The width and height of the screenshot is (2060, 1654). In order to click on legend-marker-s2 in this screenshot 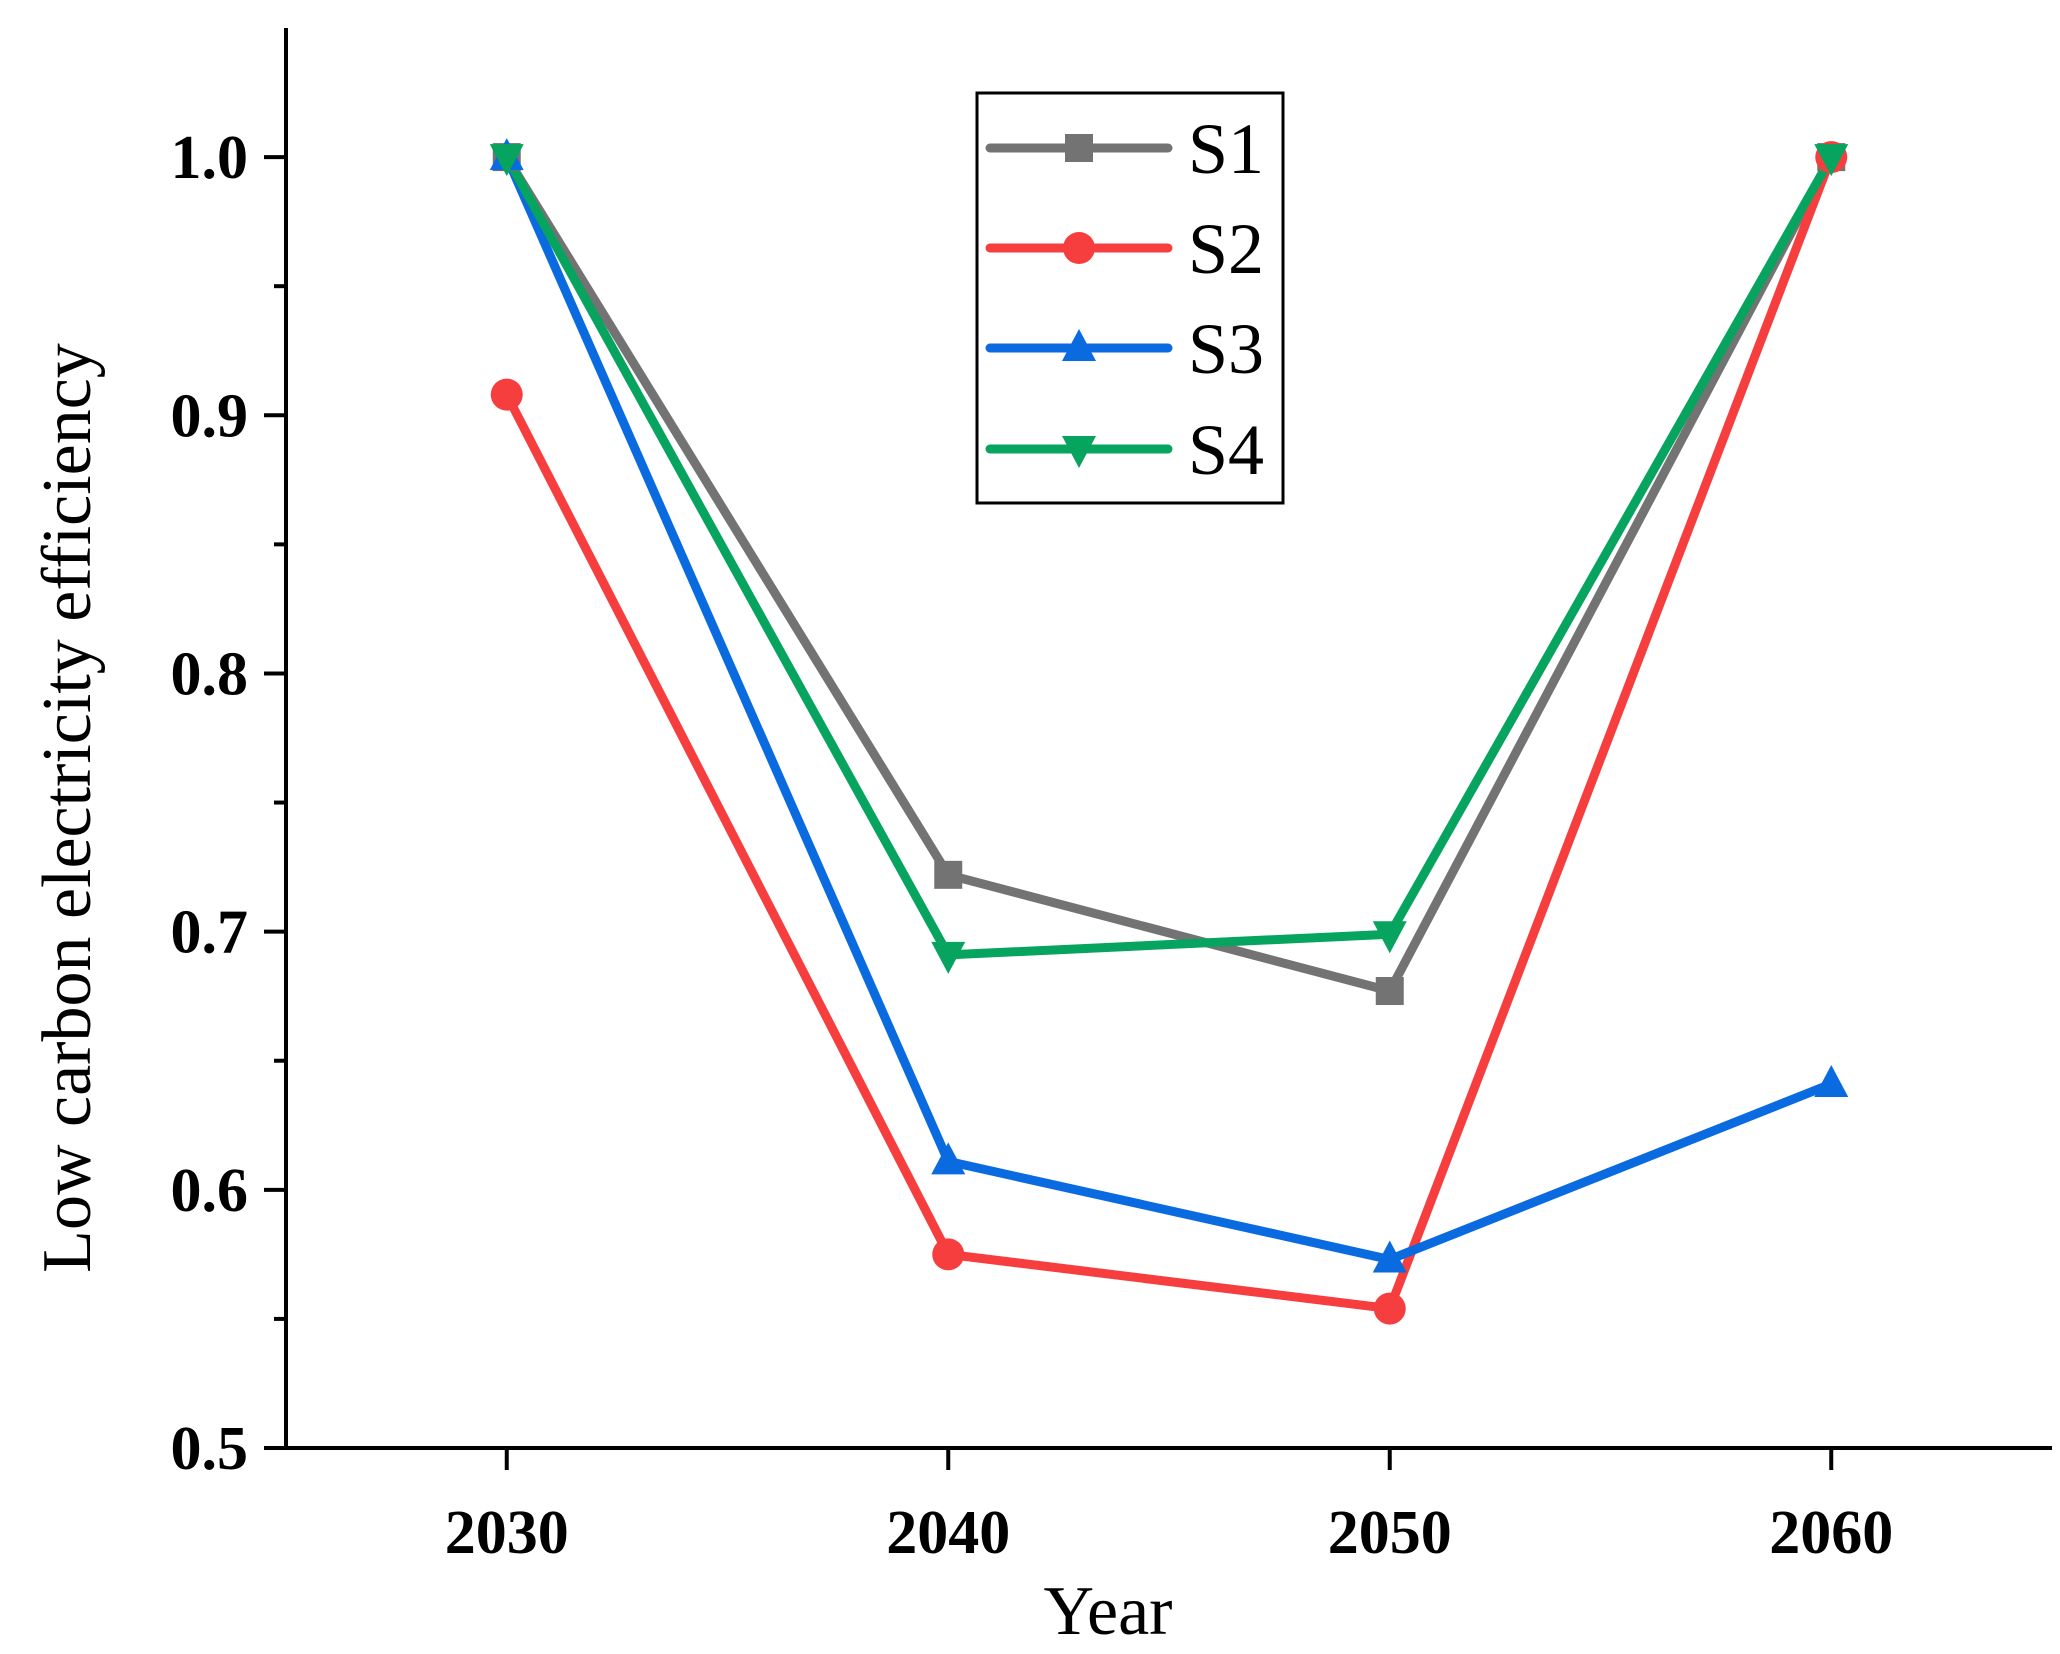, I will do `click(1079, 248)`.